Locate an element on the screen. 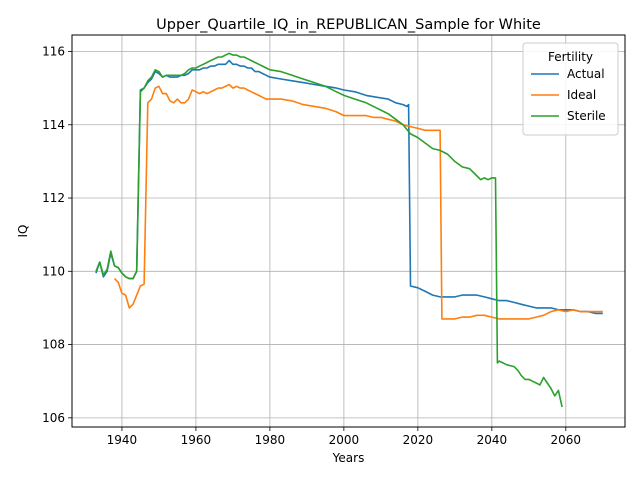 The height and width of the screenshot is (484, 640). legend-label-actual: Actual is located at coordinates (586, 74).